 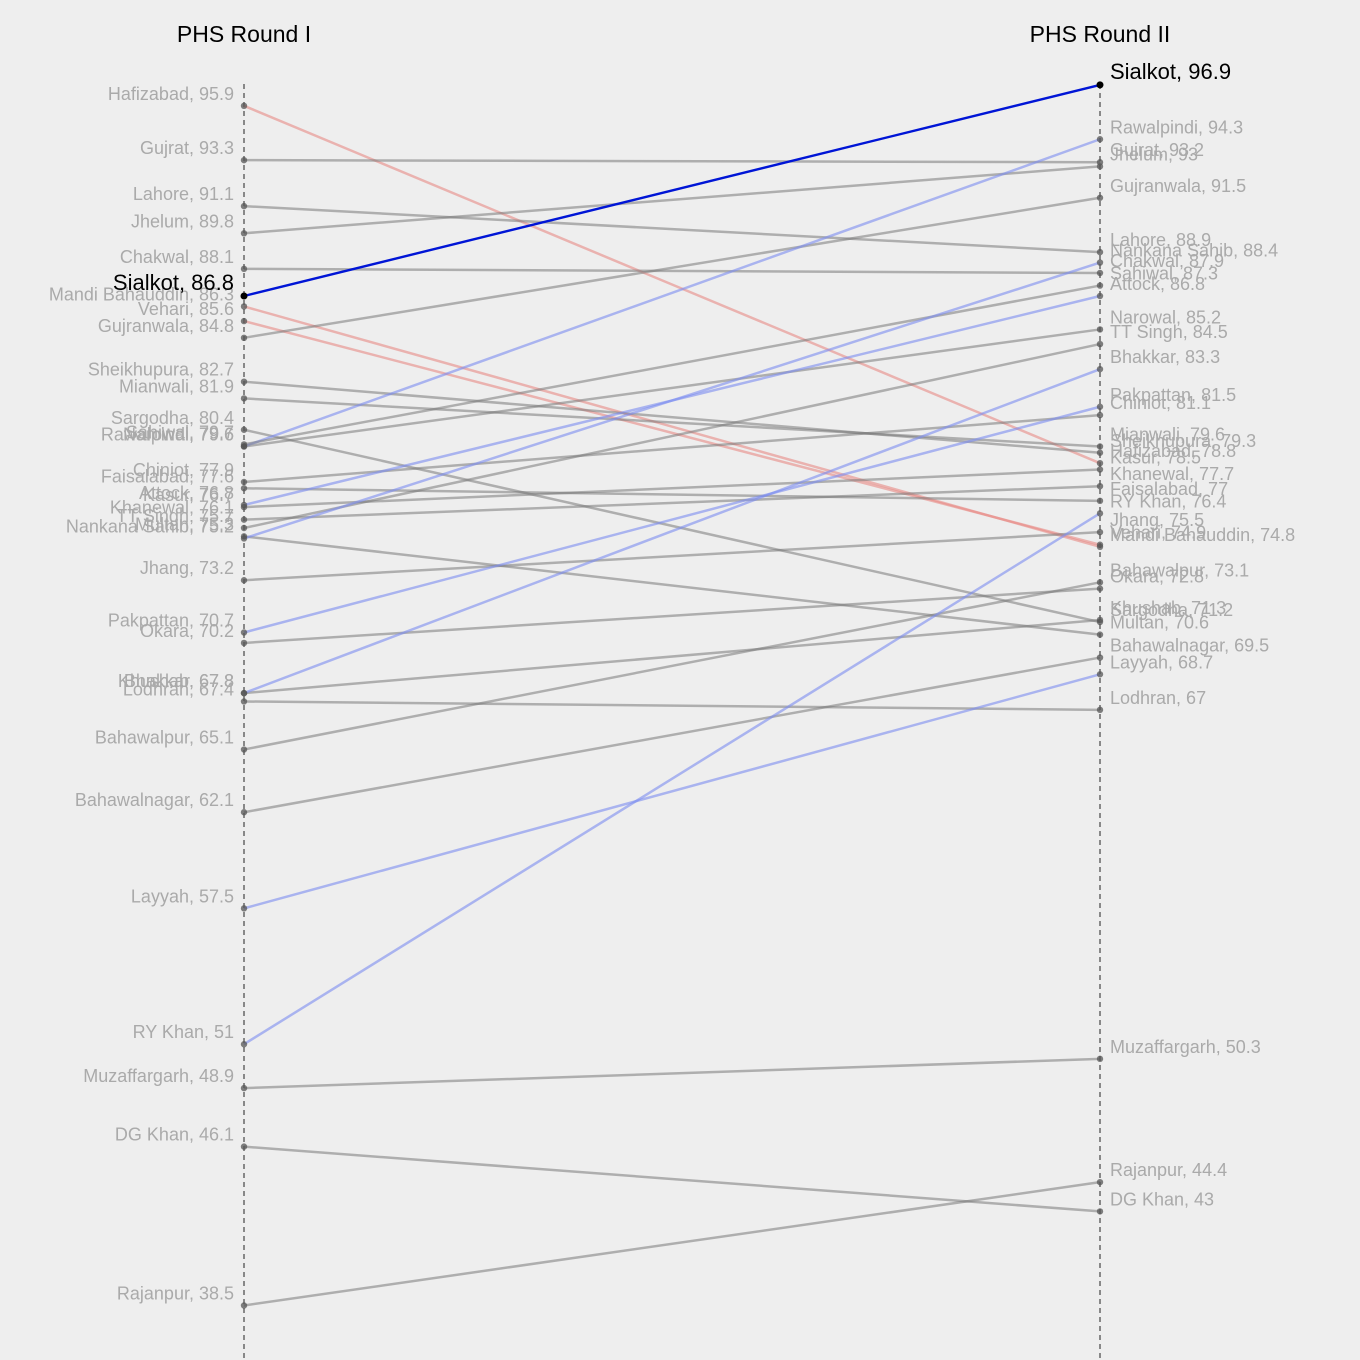 I want to click on label-round-1-bhakkar: Bhakkar, 67.8, so click(x=179, y=681).